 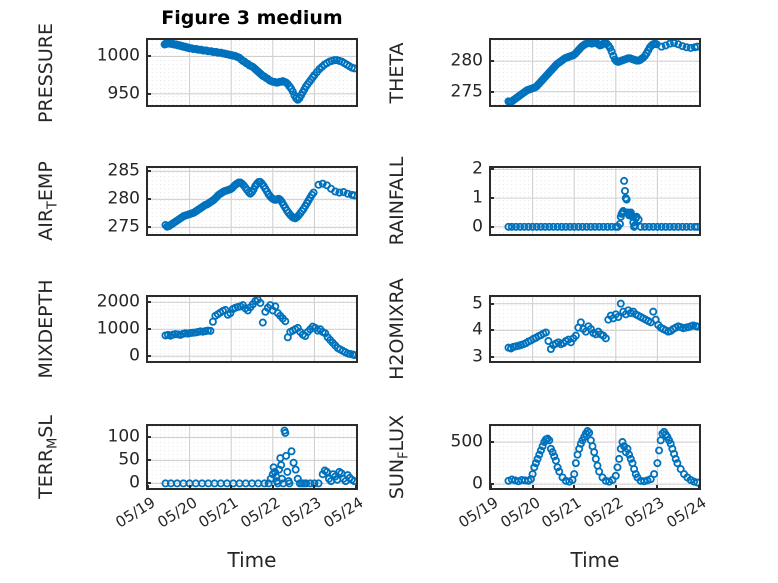 I want to click on x-tick-label: 05/24, so click(x=686, y=512).